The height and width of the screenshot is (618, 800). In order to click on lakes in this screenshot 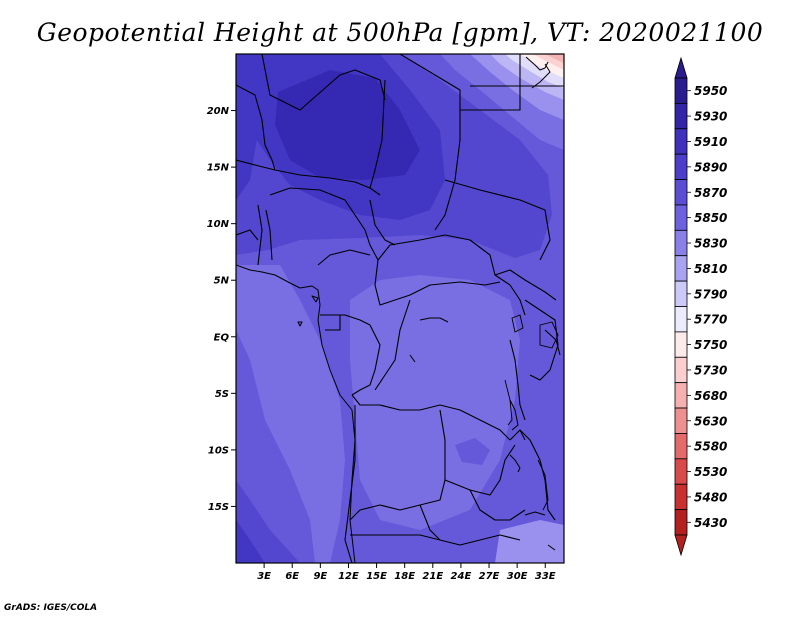, I will do `click(531, 412)`.